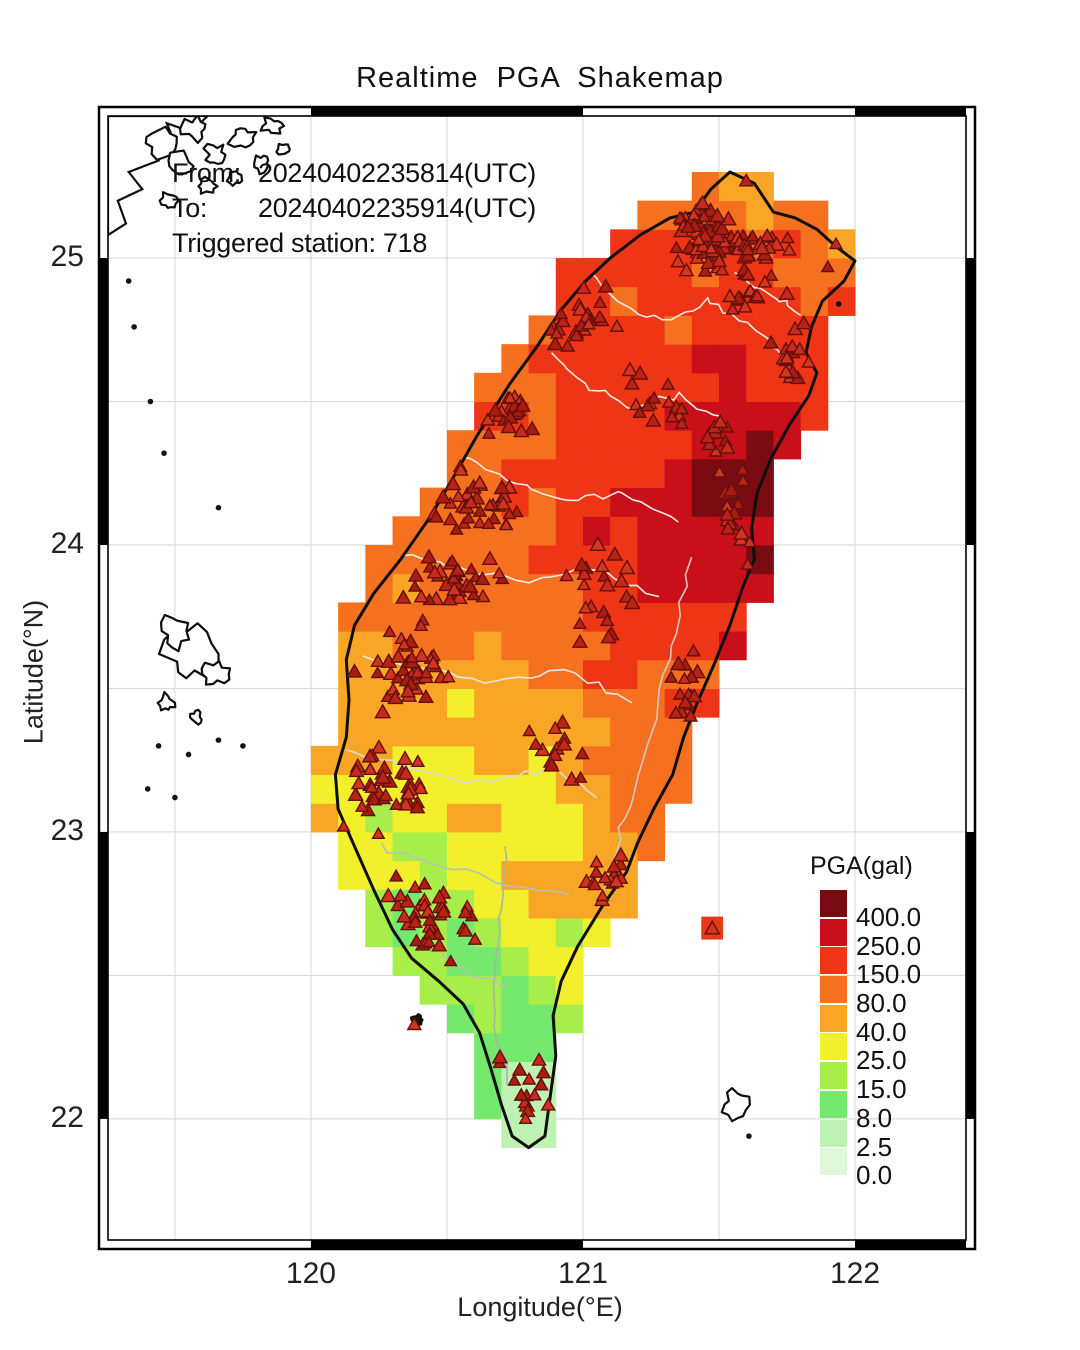  I want to click on x-axis-label: Longitude(°E), so click(540, 1307).